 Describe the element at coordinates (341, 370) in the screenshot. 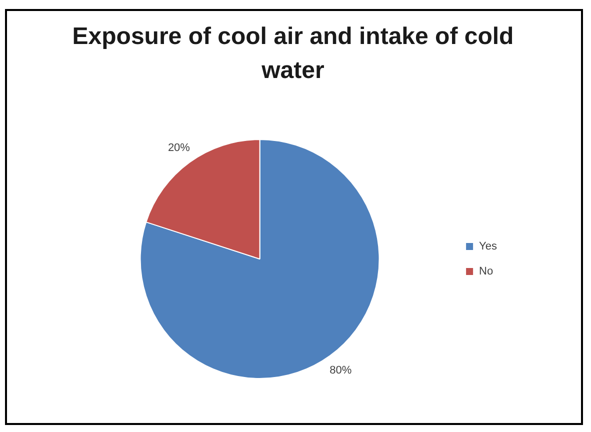

I see `data-label: 80%` at that location.